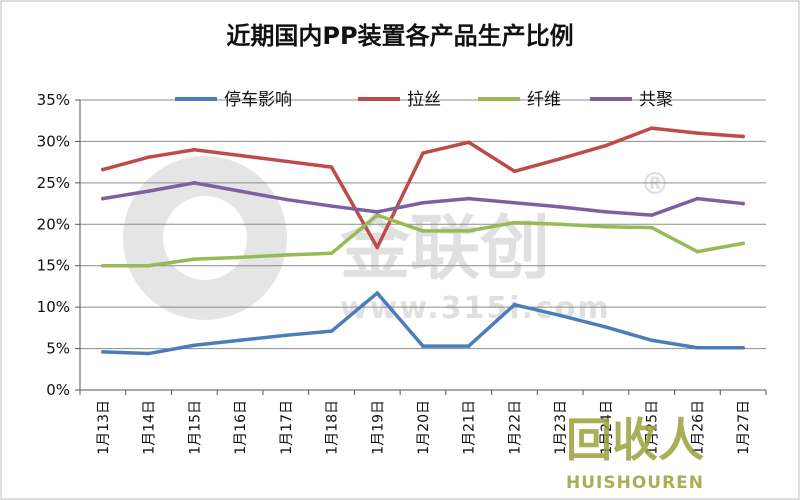 The image size is (800, 500). I want to click on y-tick-label: 30%, so click(53, 141).